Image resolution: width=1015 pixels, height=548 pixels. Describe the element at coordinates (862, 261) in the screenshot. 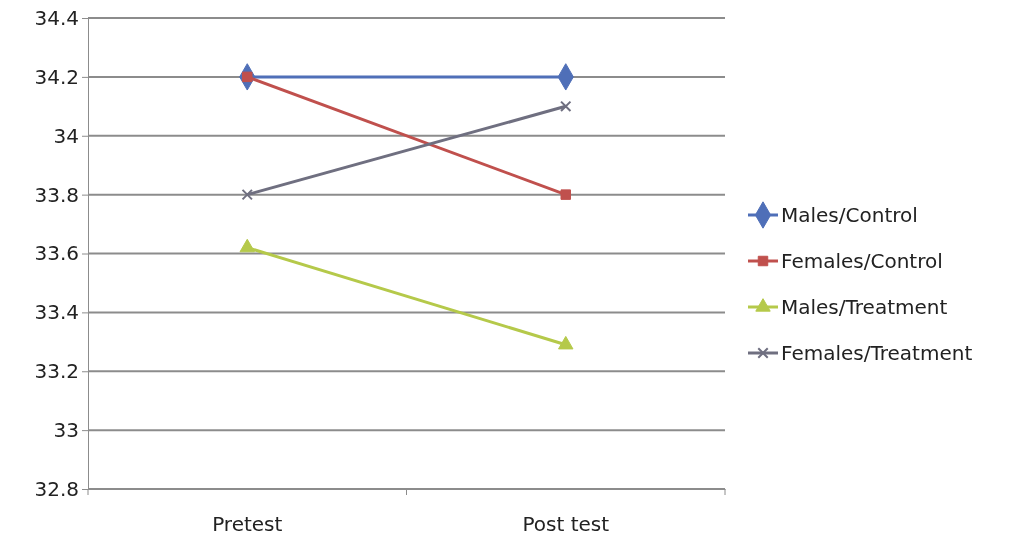

I see `legend-label: Females/Control` at that location.